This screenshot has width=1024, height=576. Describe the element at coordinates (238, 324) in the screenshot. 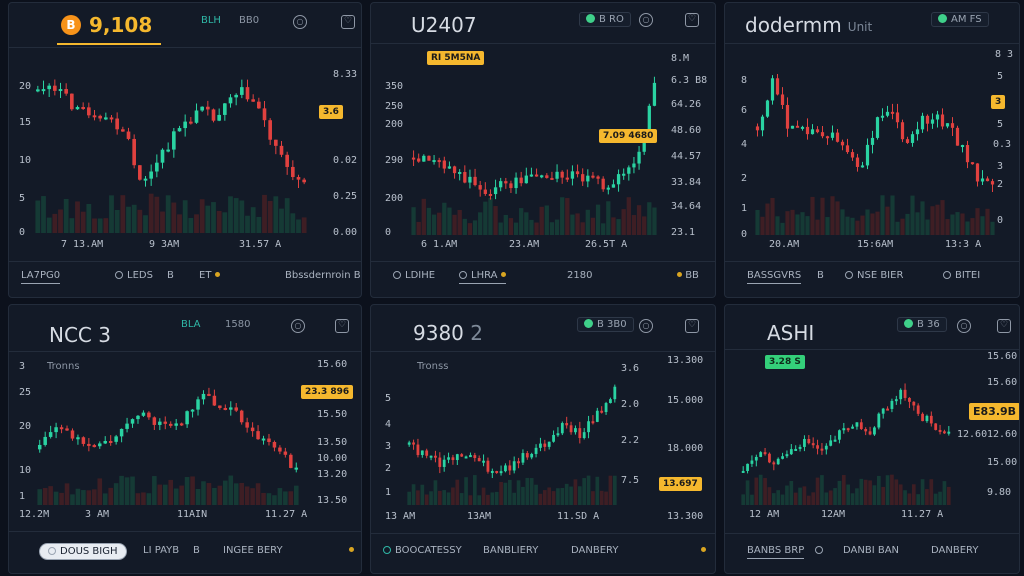

I see `tab-label-right: 1580` at that location.